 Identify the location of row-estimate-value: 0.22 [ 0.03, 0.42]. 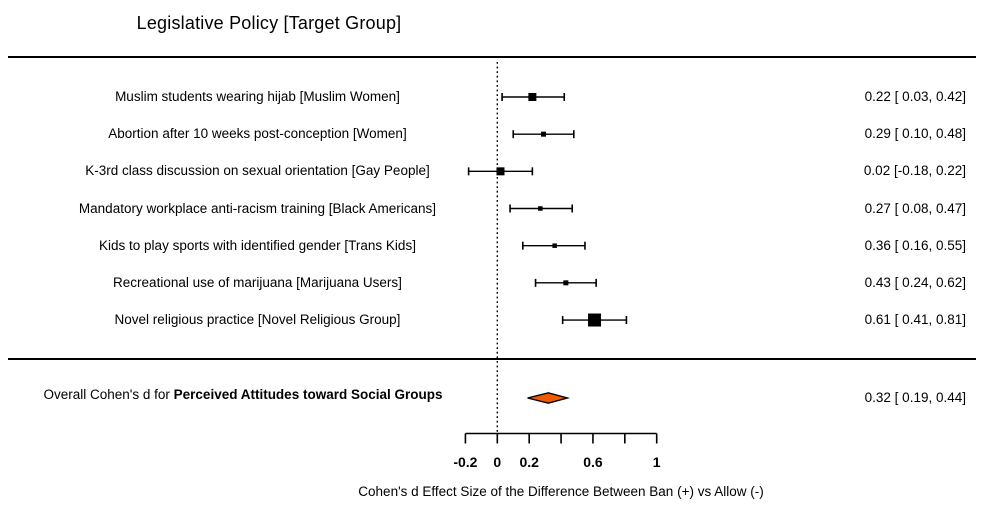
(915, 96).